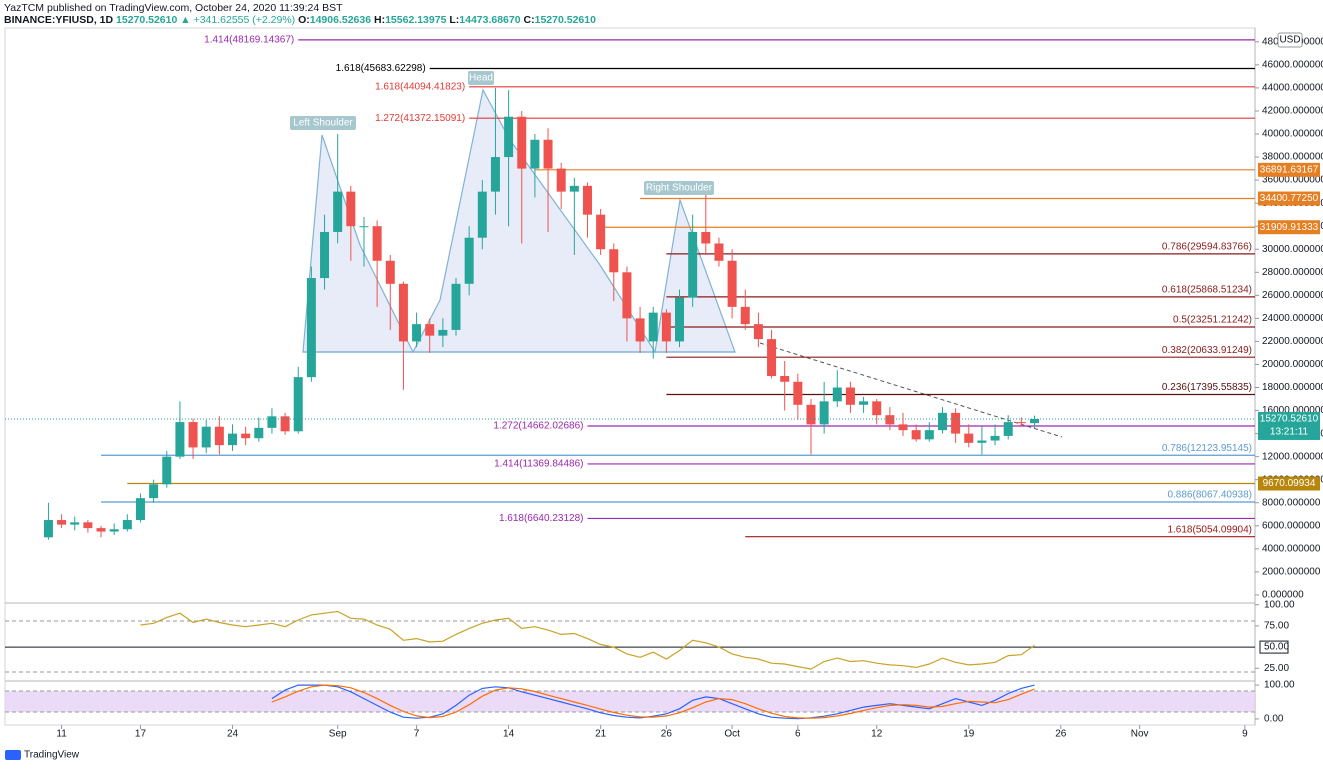 The height and width of the screenshot is (773, 1323). What do you see at coordinates (1292, 272) in the screenshot?
I see `y-tick-label: 28000.000000` at bounding box center [1292, 272].